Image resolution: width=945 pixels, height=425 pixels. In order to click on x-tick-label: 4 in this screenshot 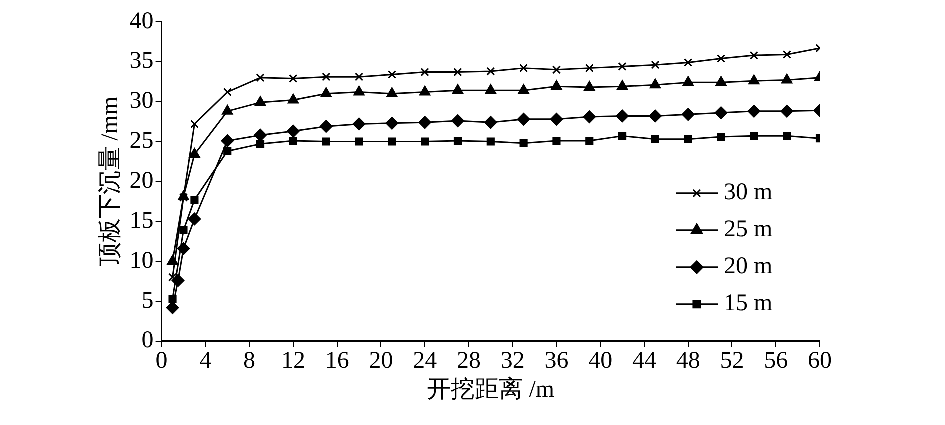, I will do `click(206, 361)`.